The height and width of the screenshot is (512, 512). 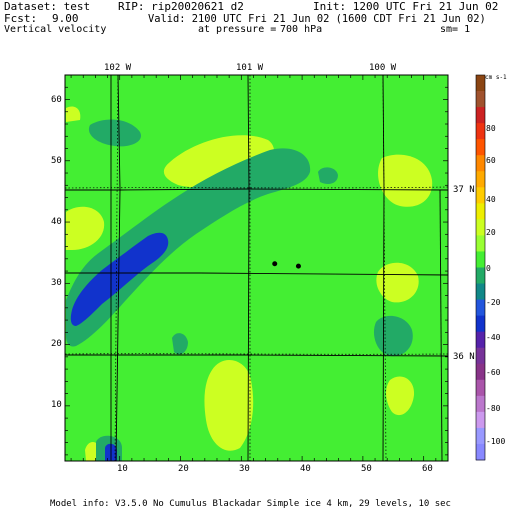 I want to click on colorbar-label: 80, so click(x=491, y=128).